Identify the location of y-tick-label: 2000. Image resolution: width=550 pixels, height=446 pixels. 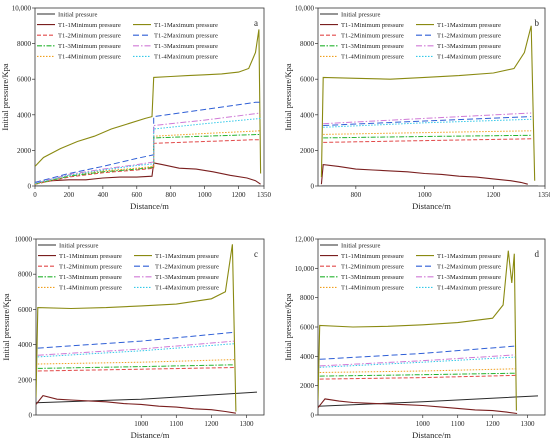
(307, 386).